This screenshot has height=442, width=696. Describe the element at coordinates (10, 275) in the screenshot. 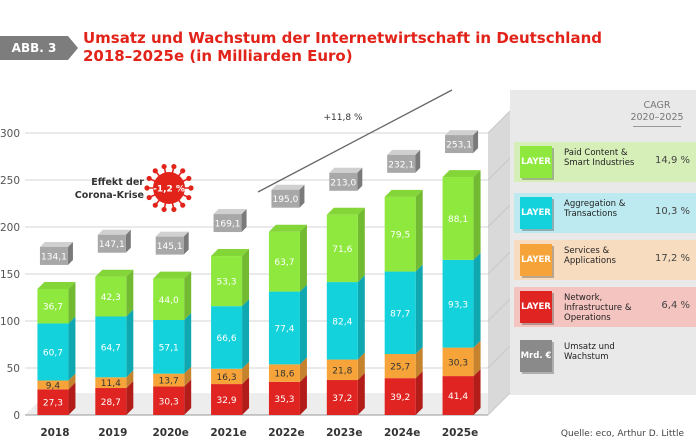

I see `y-tick-label: 150` at that location.